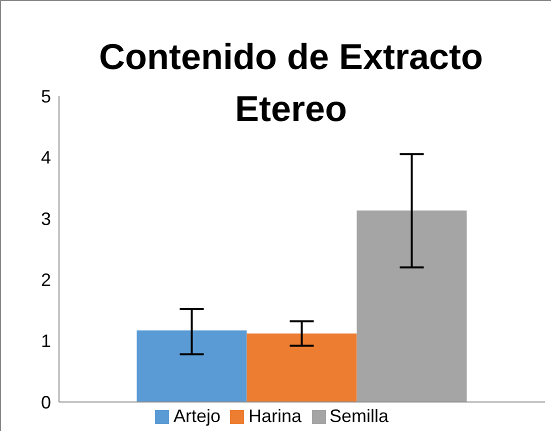 Image resolution: width=551 pixels, height=431 pixels. Describe the element at coordinates (275, 416) in the screenshot. I see `legend-label: Harina` at that location.